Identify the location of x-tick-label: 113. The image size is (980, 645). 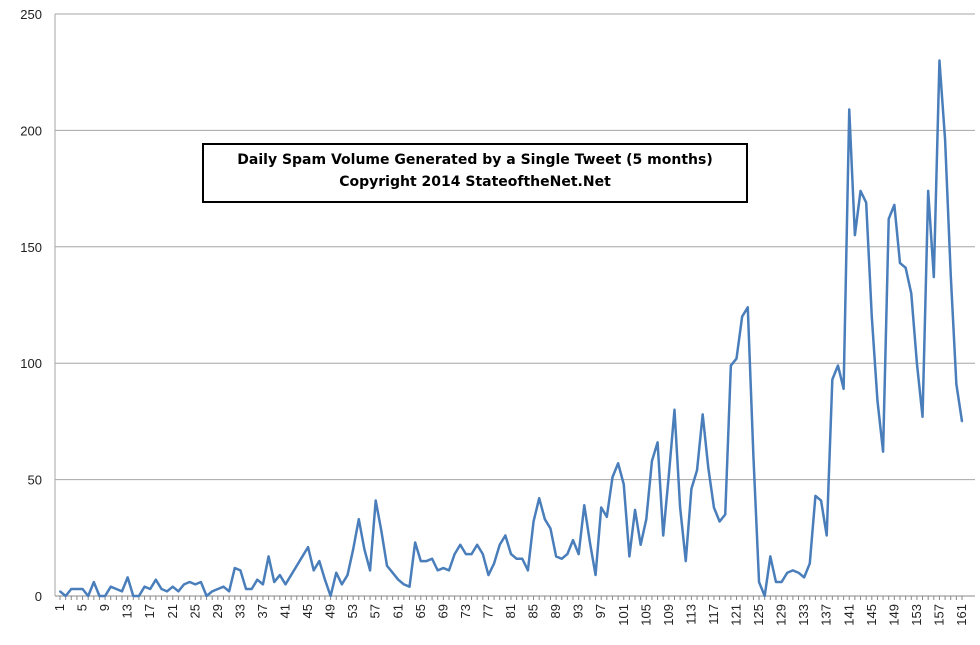
(690, 614).